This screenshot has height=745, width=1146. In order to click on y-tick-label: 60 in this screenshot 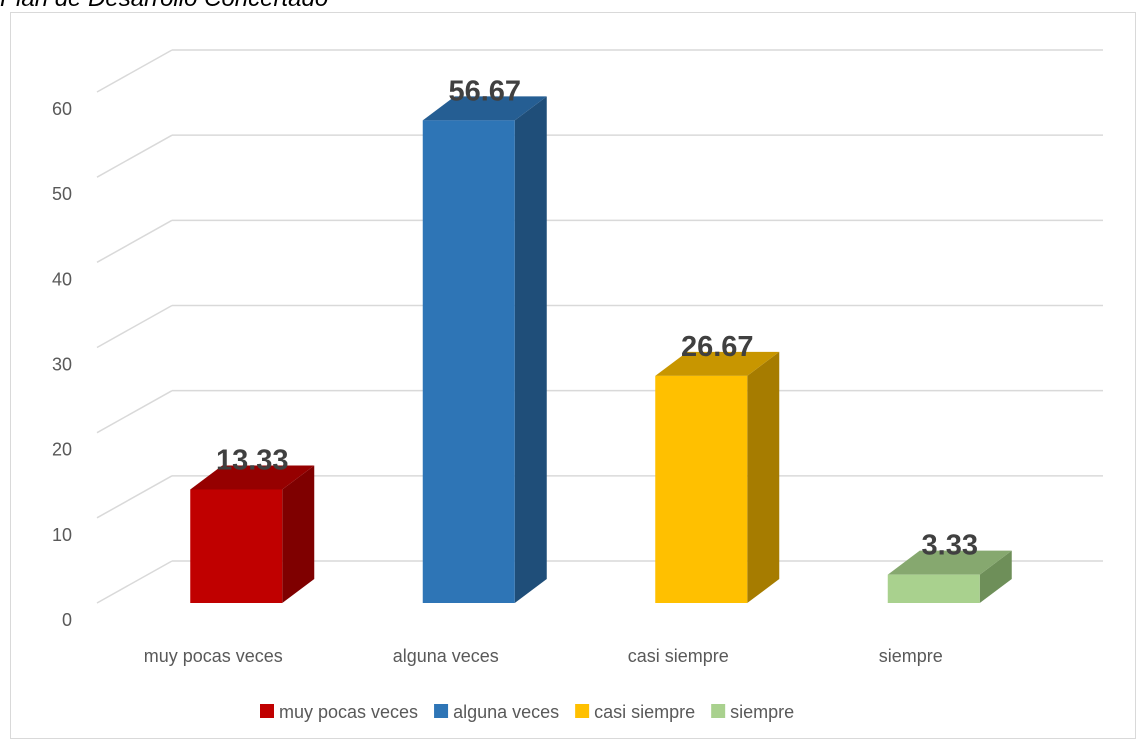, I will do `click(62, 109)`.